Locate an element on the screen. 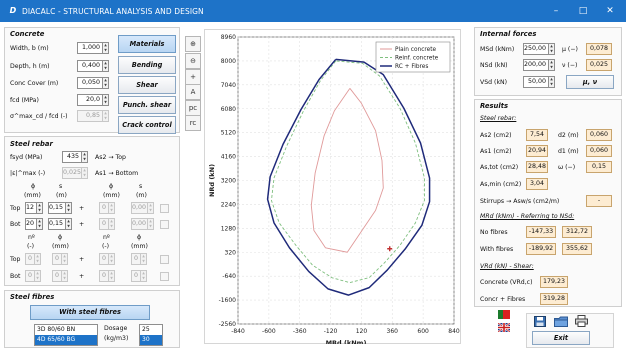 This screenshot has width=626, height=350. fibre-option-2: 4D 65/60 BG is located at coordinates (66, 340).